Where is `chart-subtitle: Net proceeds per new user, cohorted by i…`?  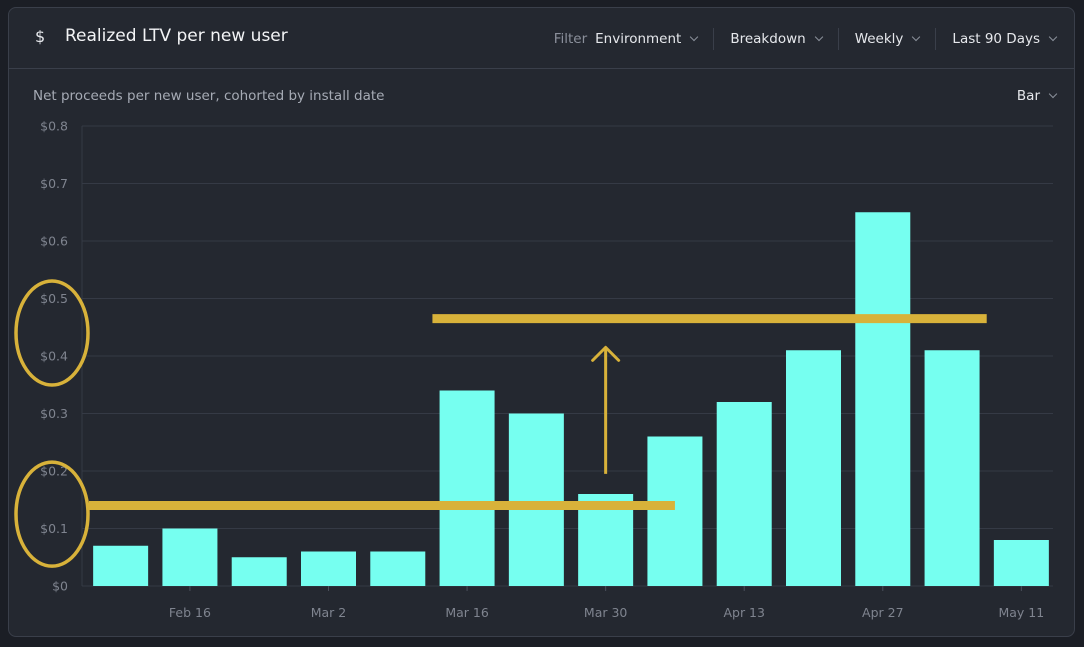
chart-subtitle: Net proceeds per new user, cohorted by i… is located at coordinates (209, 96).